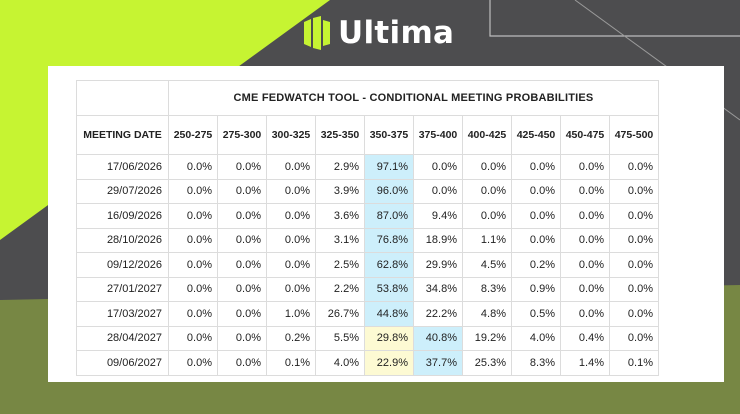 The width and height of the screenshot is (740, 414). Describe the element at coordinates (389, 167) in the screenshot. I see `probability-cell: 97.1%` at that location.